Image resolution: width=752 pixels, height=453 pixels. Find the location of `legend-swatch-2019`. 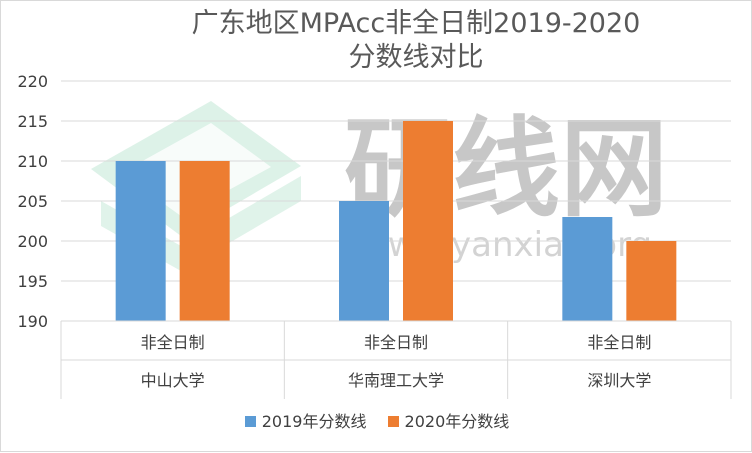

legend-swatch-2019 is located at coordinates (250, 421).